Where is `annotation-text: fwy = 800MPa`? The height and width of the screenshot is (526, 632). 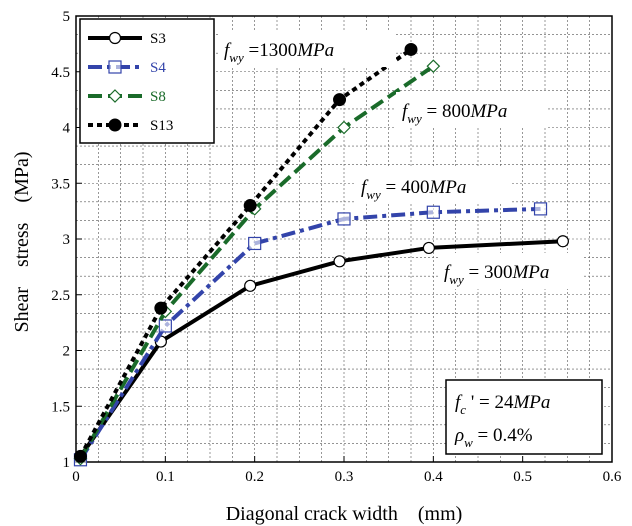
annotation-text: fwy = 800MPa is located at coordinates (454, 113).